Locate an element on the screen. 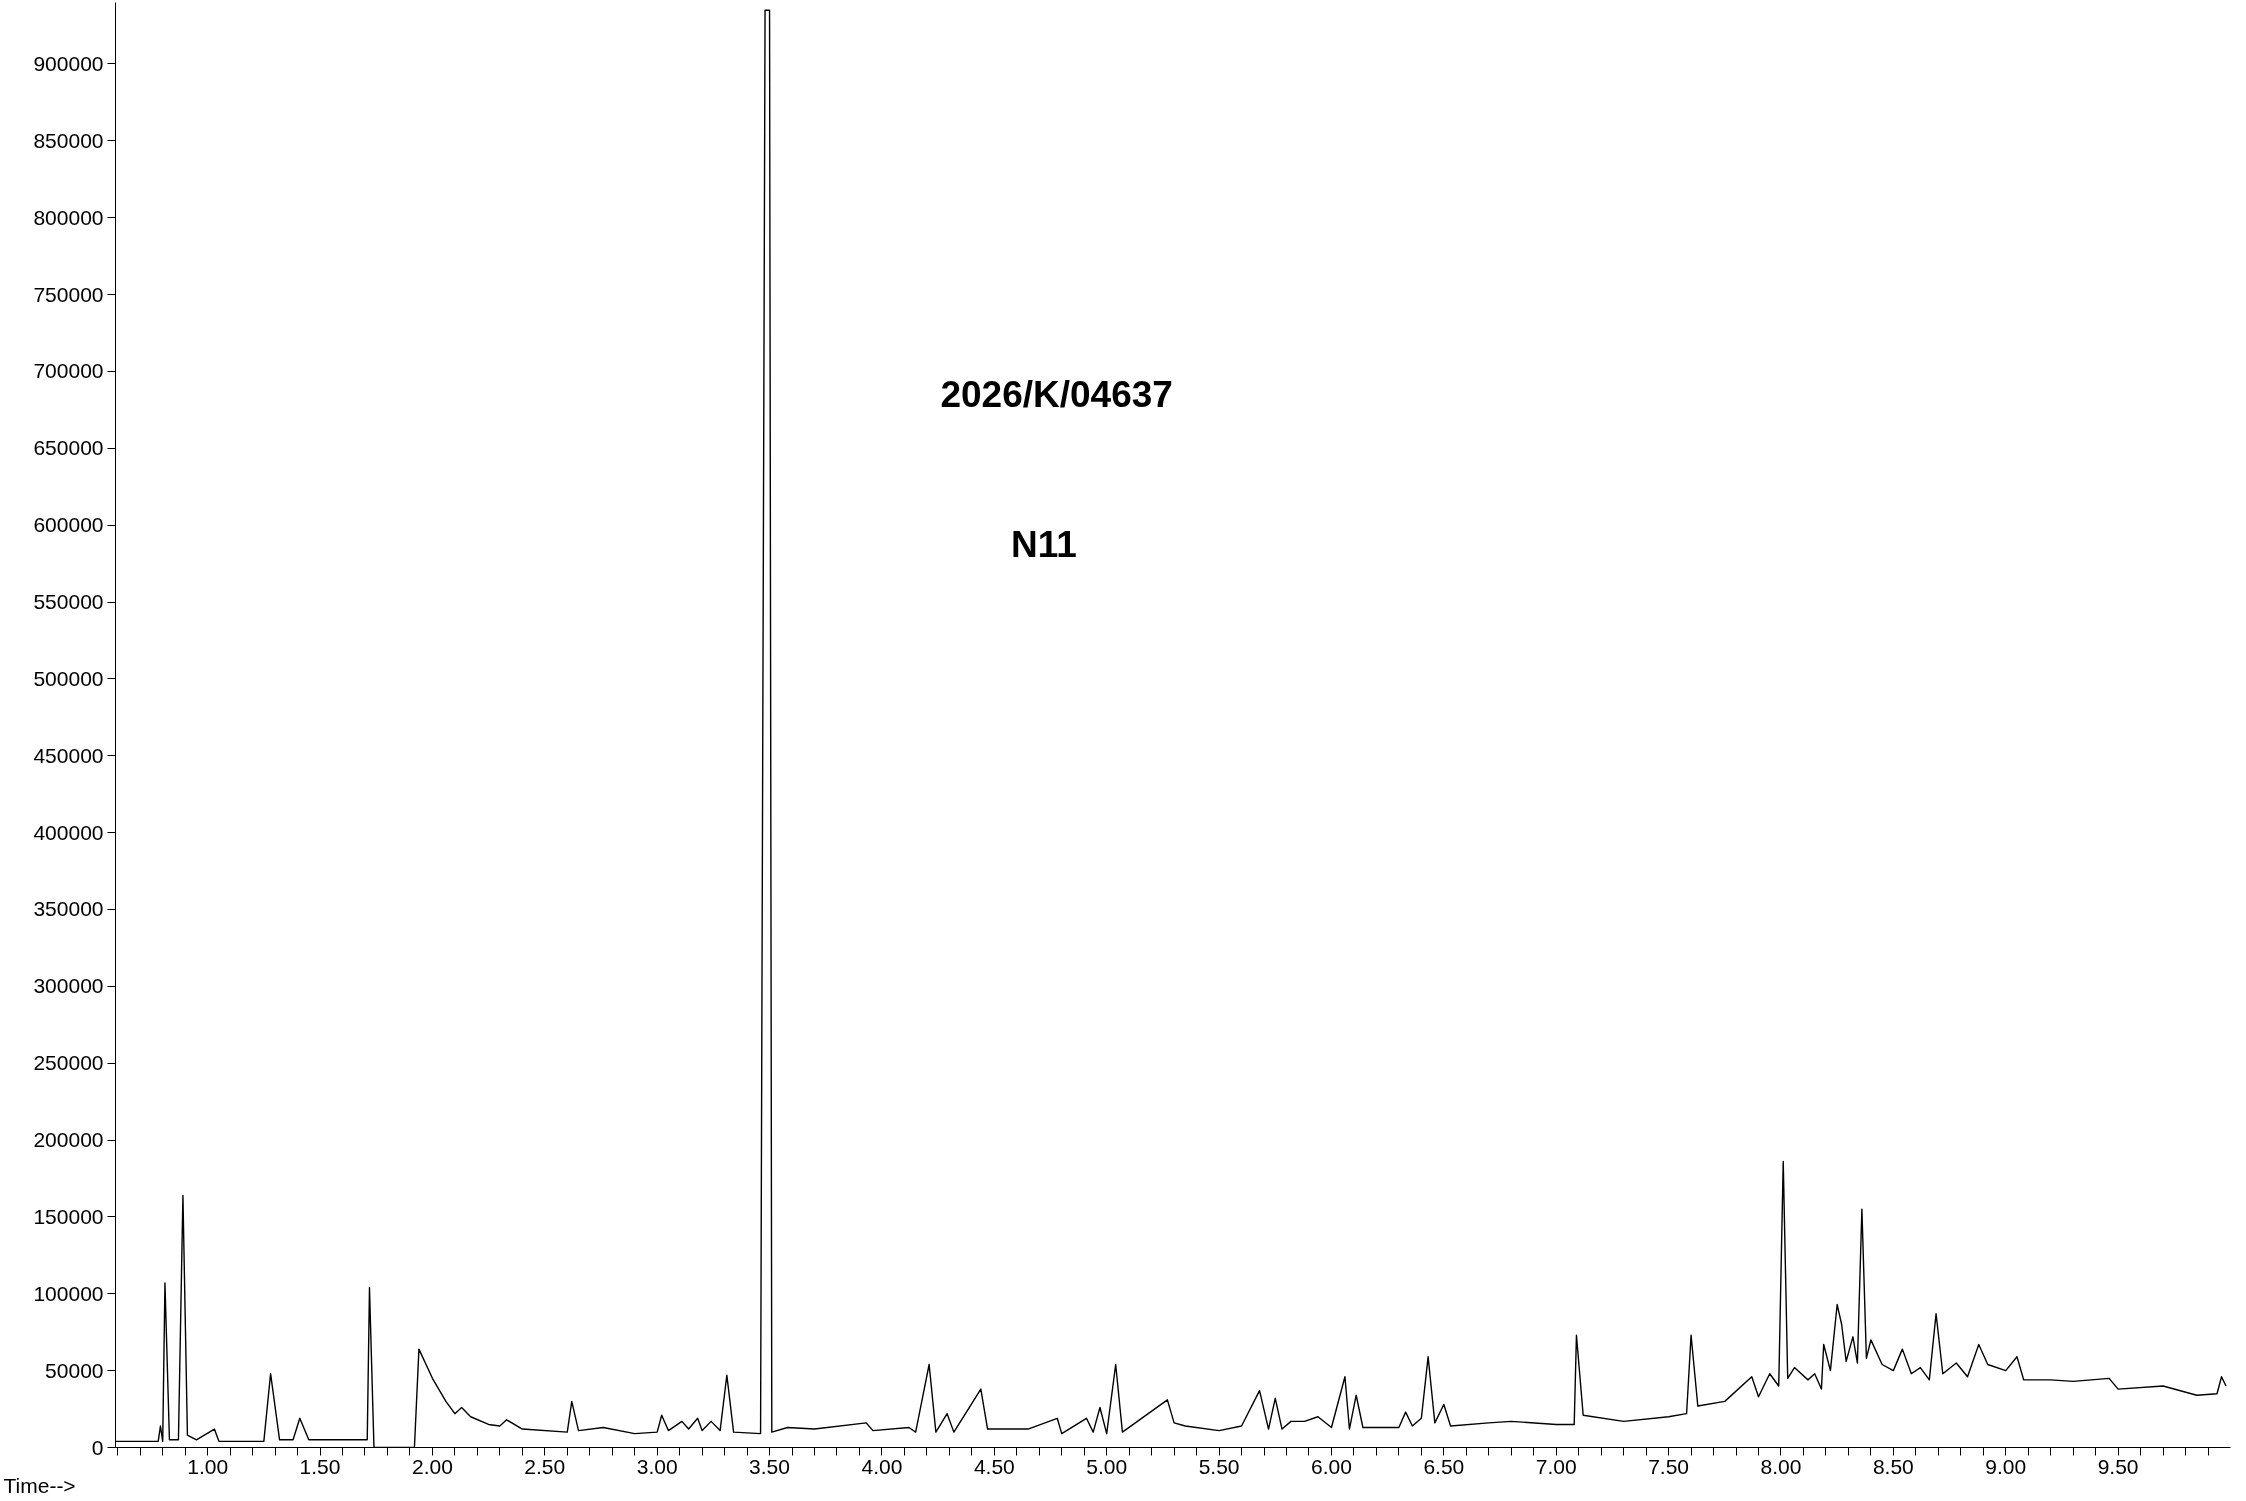 The image size is (2246, 1501). x-tick-label: 2.00 is located at coordinates (432, 1466).